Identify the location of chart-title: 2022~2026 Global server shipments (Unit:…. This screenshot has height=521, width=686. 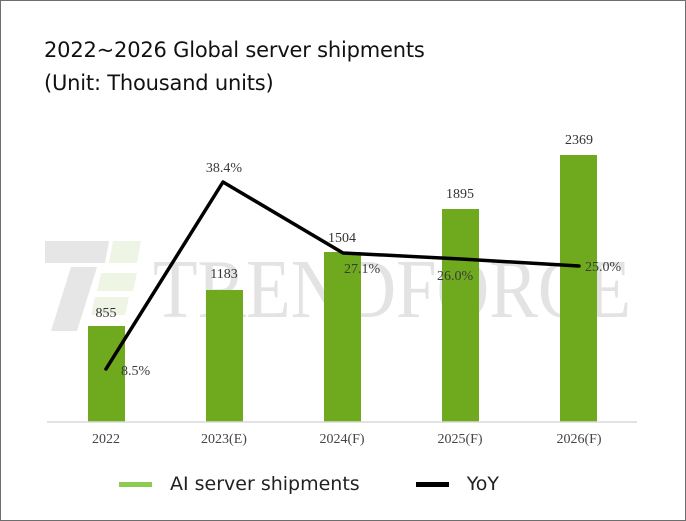
(234, 67).